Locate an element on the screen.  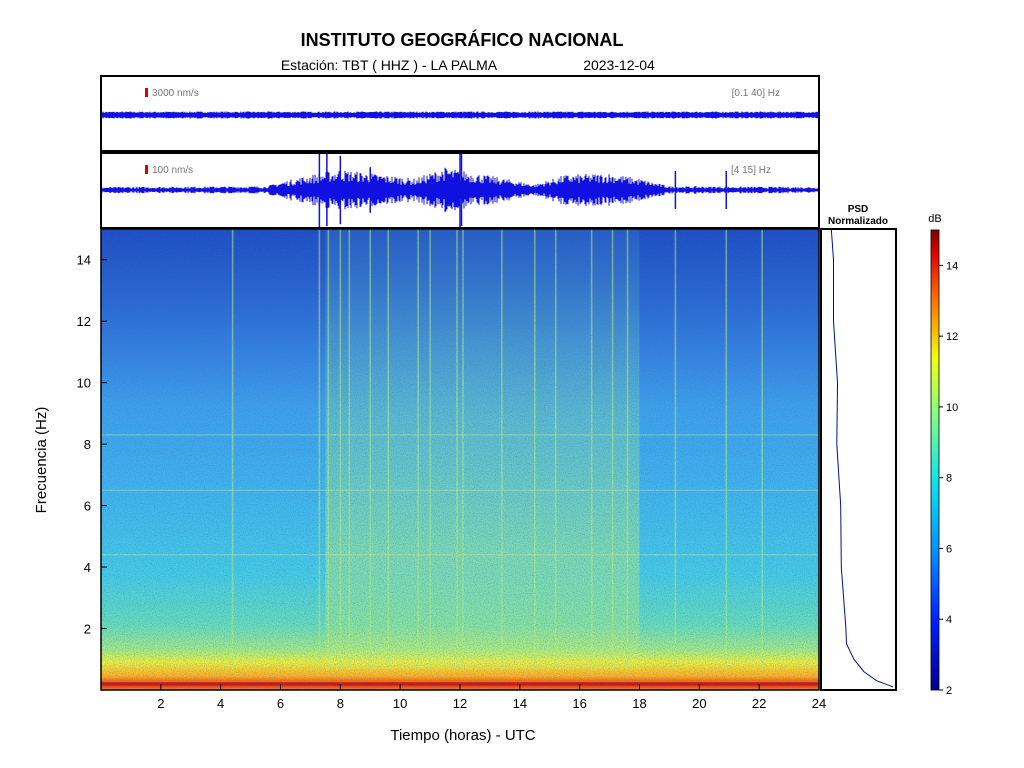
y-tick-label-1: 4 is located at coordinates (87, 567).